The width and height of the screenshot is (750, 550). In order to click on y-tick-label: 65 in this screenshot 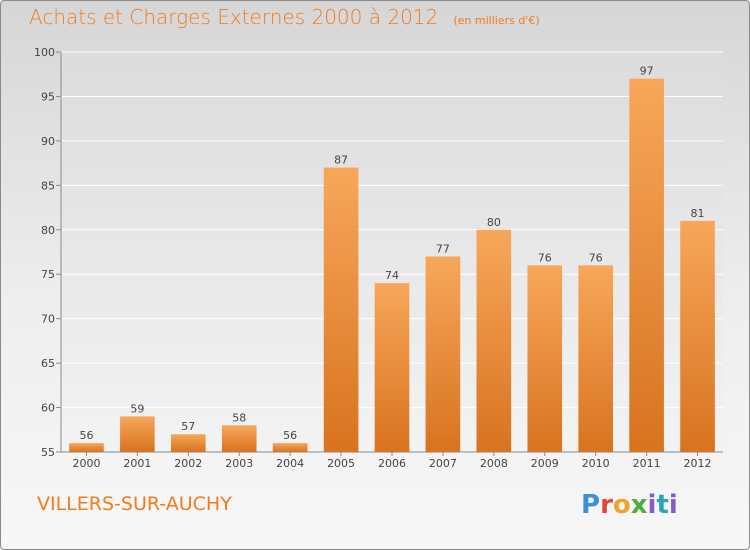, I will do `click(48, 363)`.